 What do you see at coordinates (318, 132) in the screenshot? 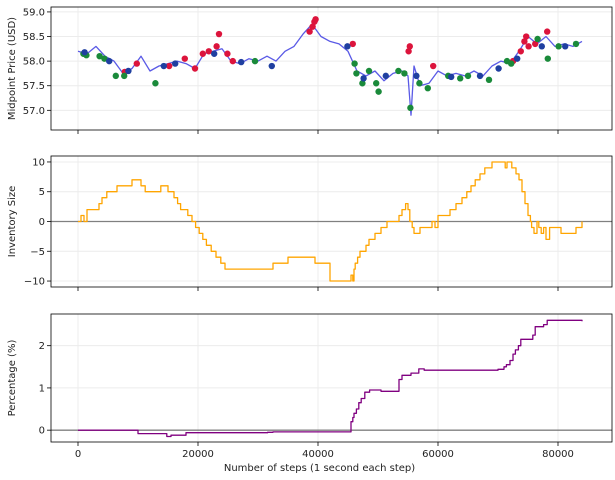
I see `price-x-axis` at bounding box center [318, 132].